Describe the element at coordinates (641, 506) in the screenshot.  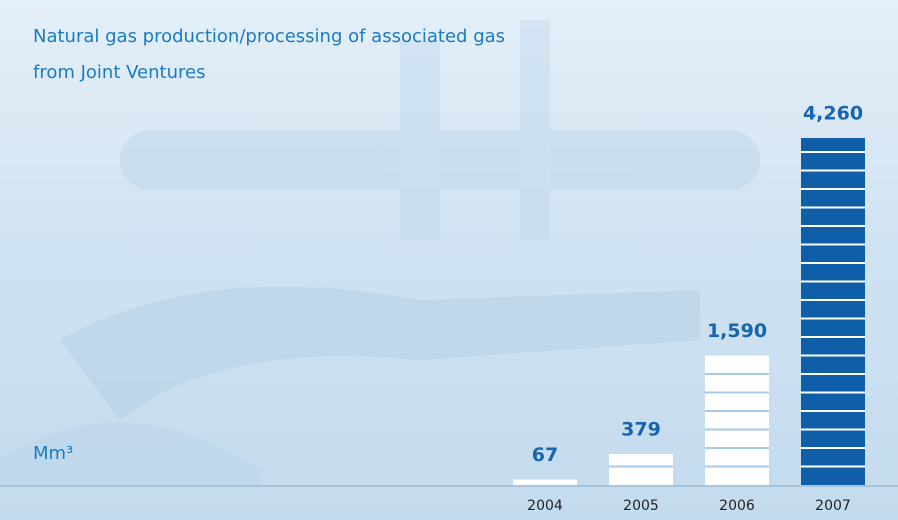
I see `x-tick-label: 2005` at that location.